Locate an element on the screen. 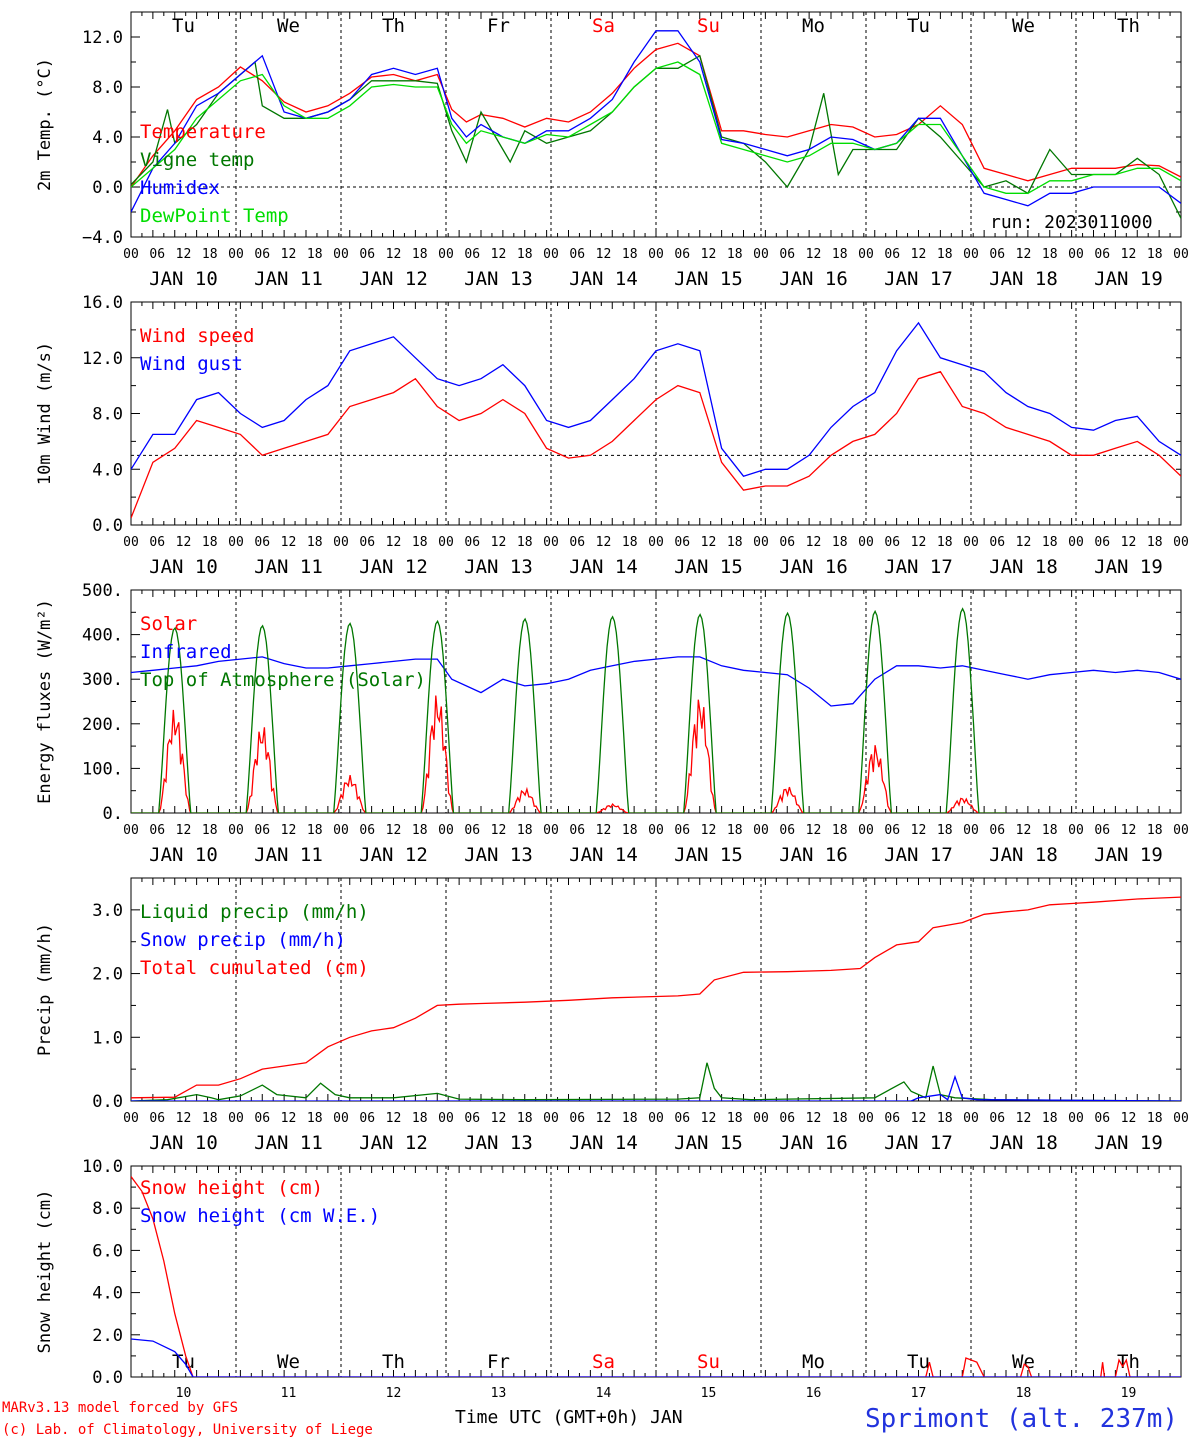 The width and height of the screenshot is (1194, 1440). weekday-label: Su is located at coordinates (708, 26).